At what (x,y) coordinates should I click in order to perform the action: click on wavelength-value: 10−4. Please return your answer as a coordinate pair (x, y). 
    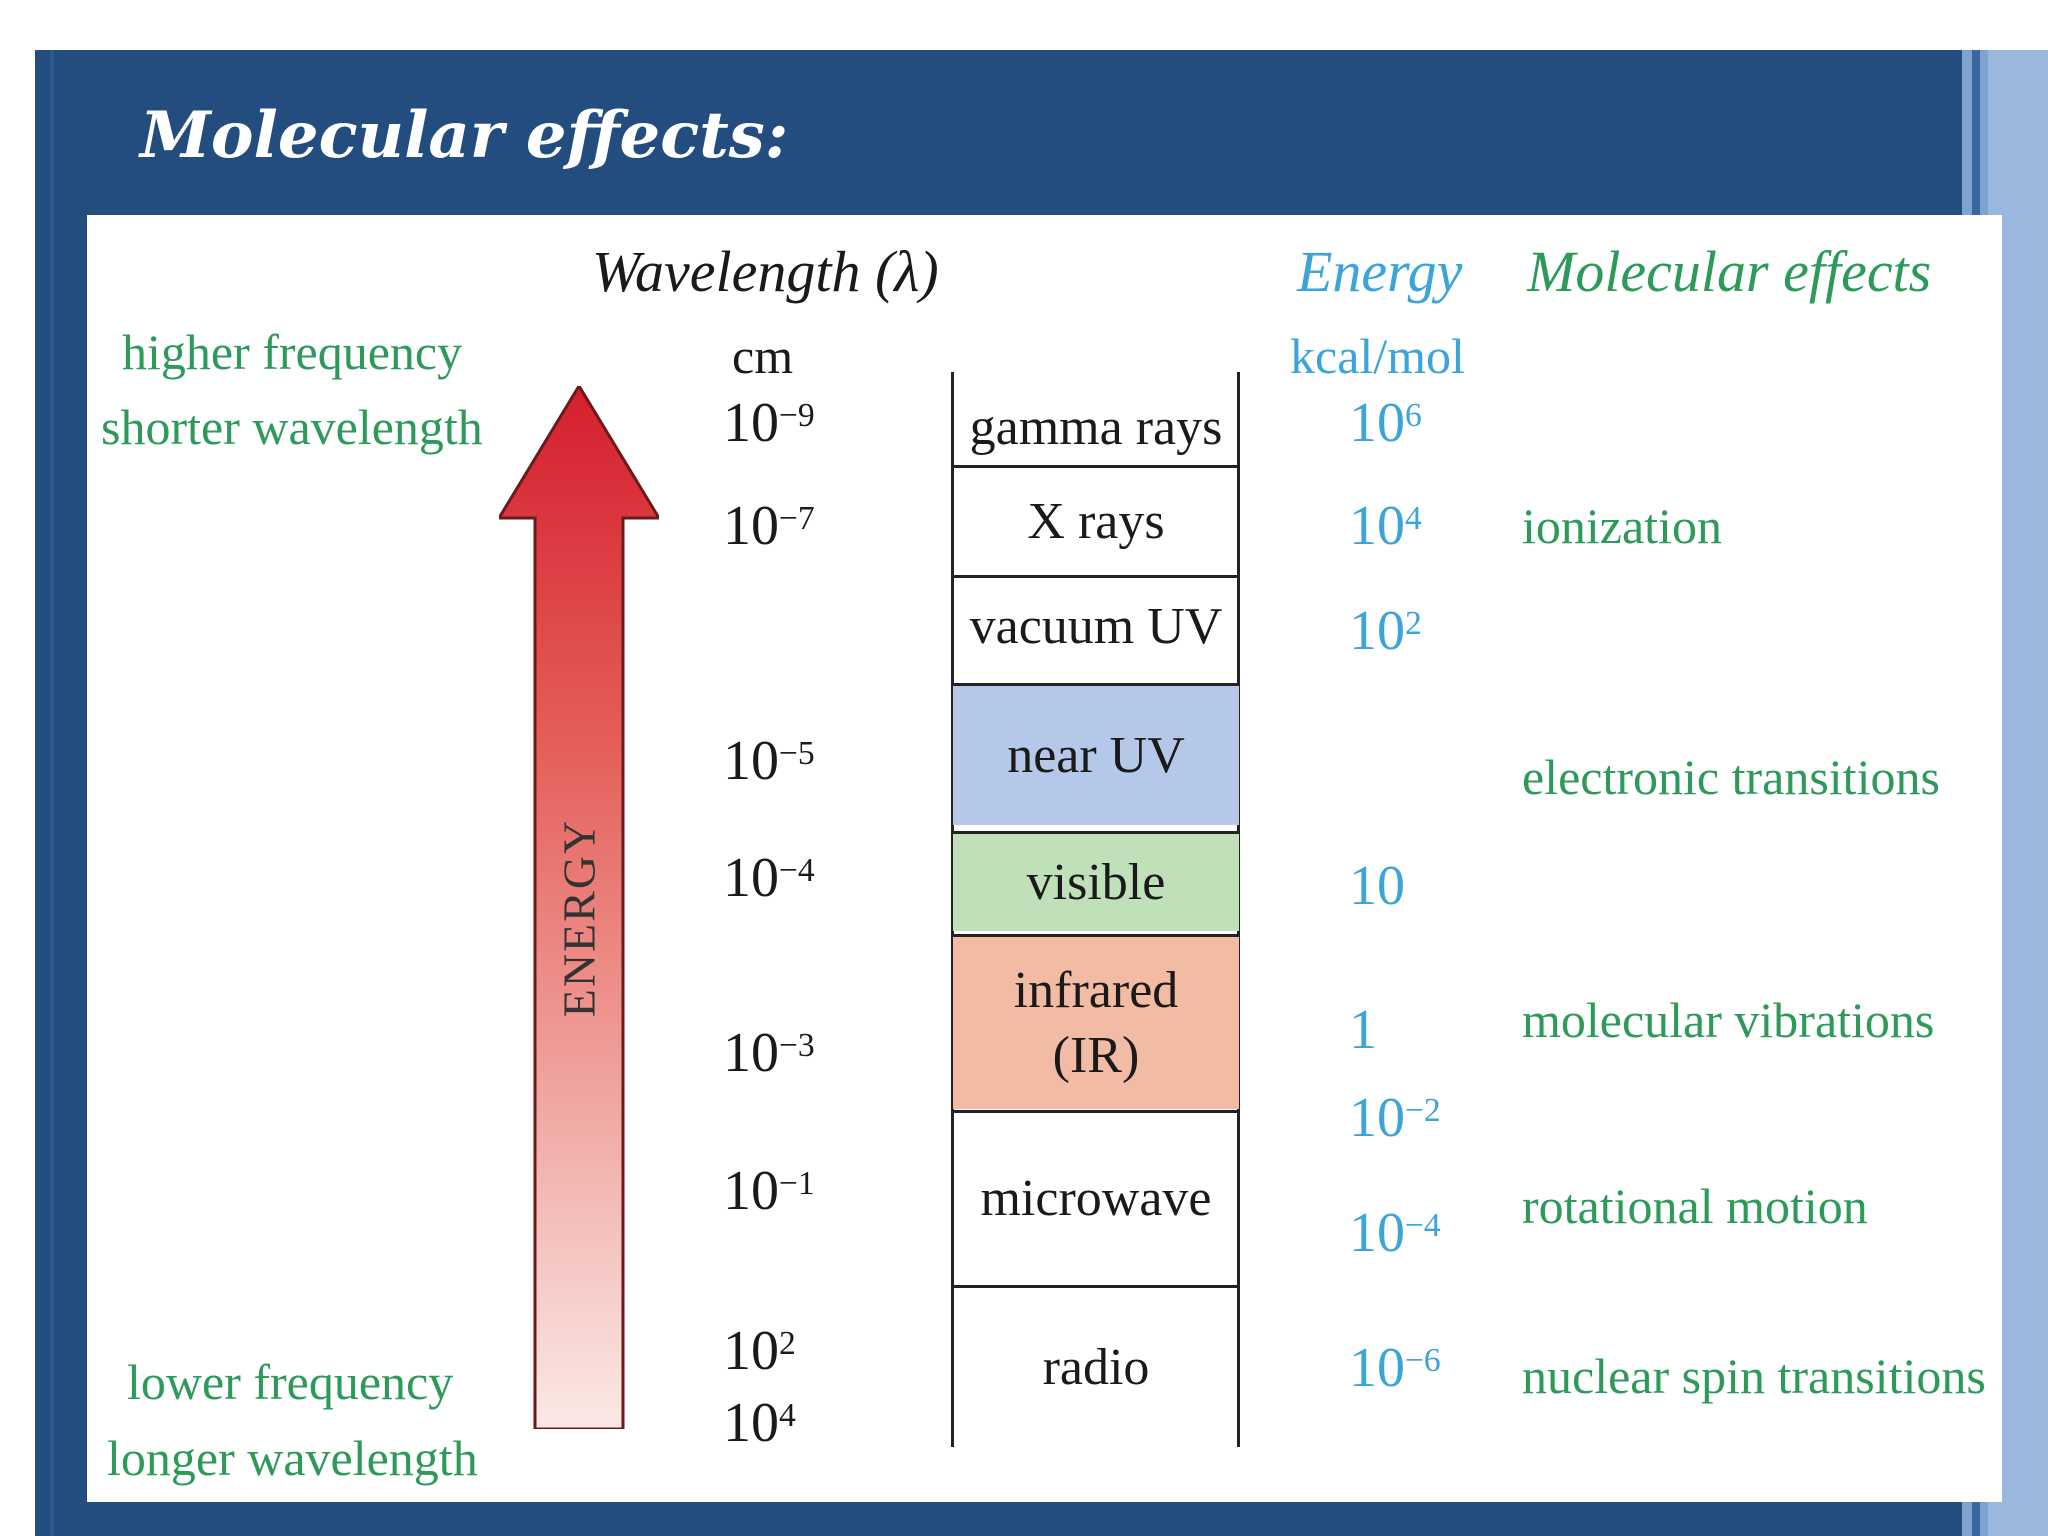
    Looking at the image, I should click on (769, 878).